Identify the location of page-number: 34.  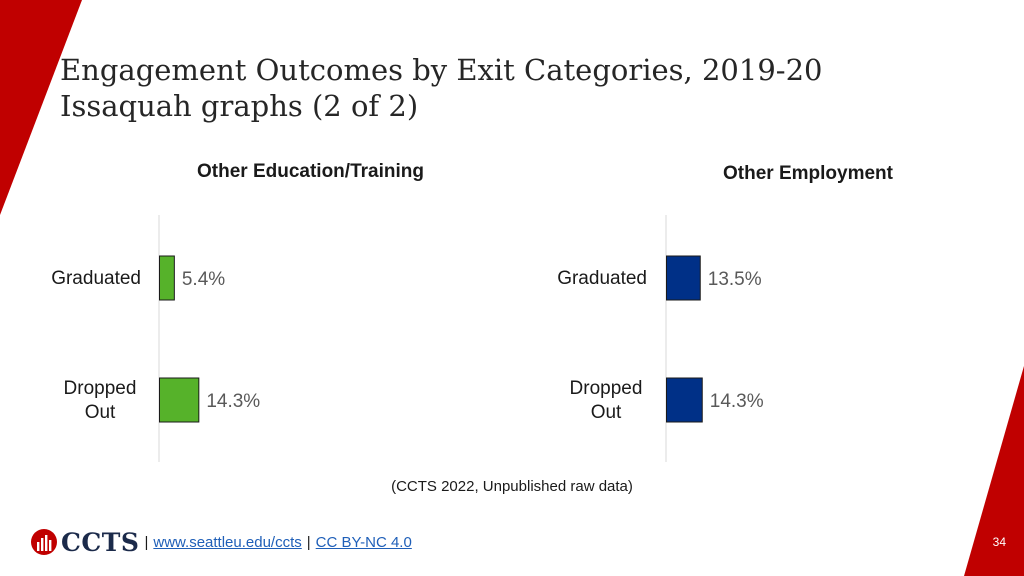
(999, 542).